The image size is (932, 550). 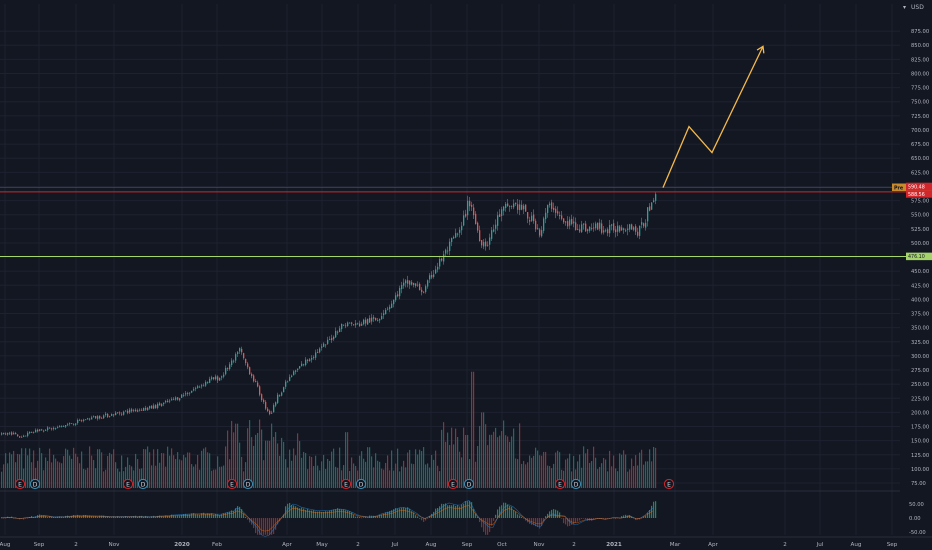 I want to click on earnings-upcoming-marker-circle, so click(x=669, y=484).